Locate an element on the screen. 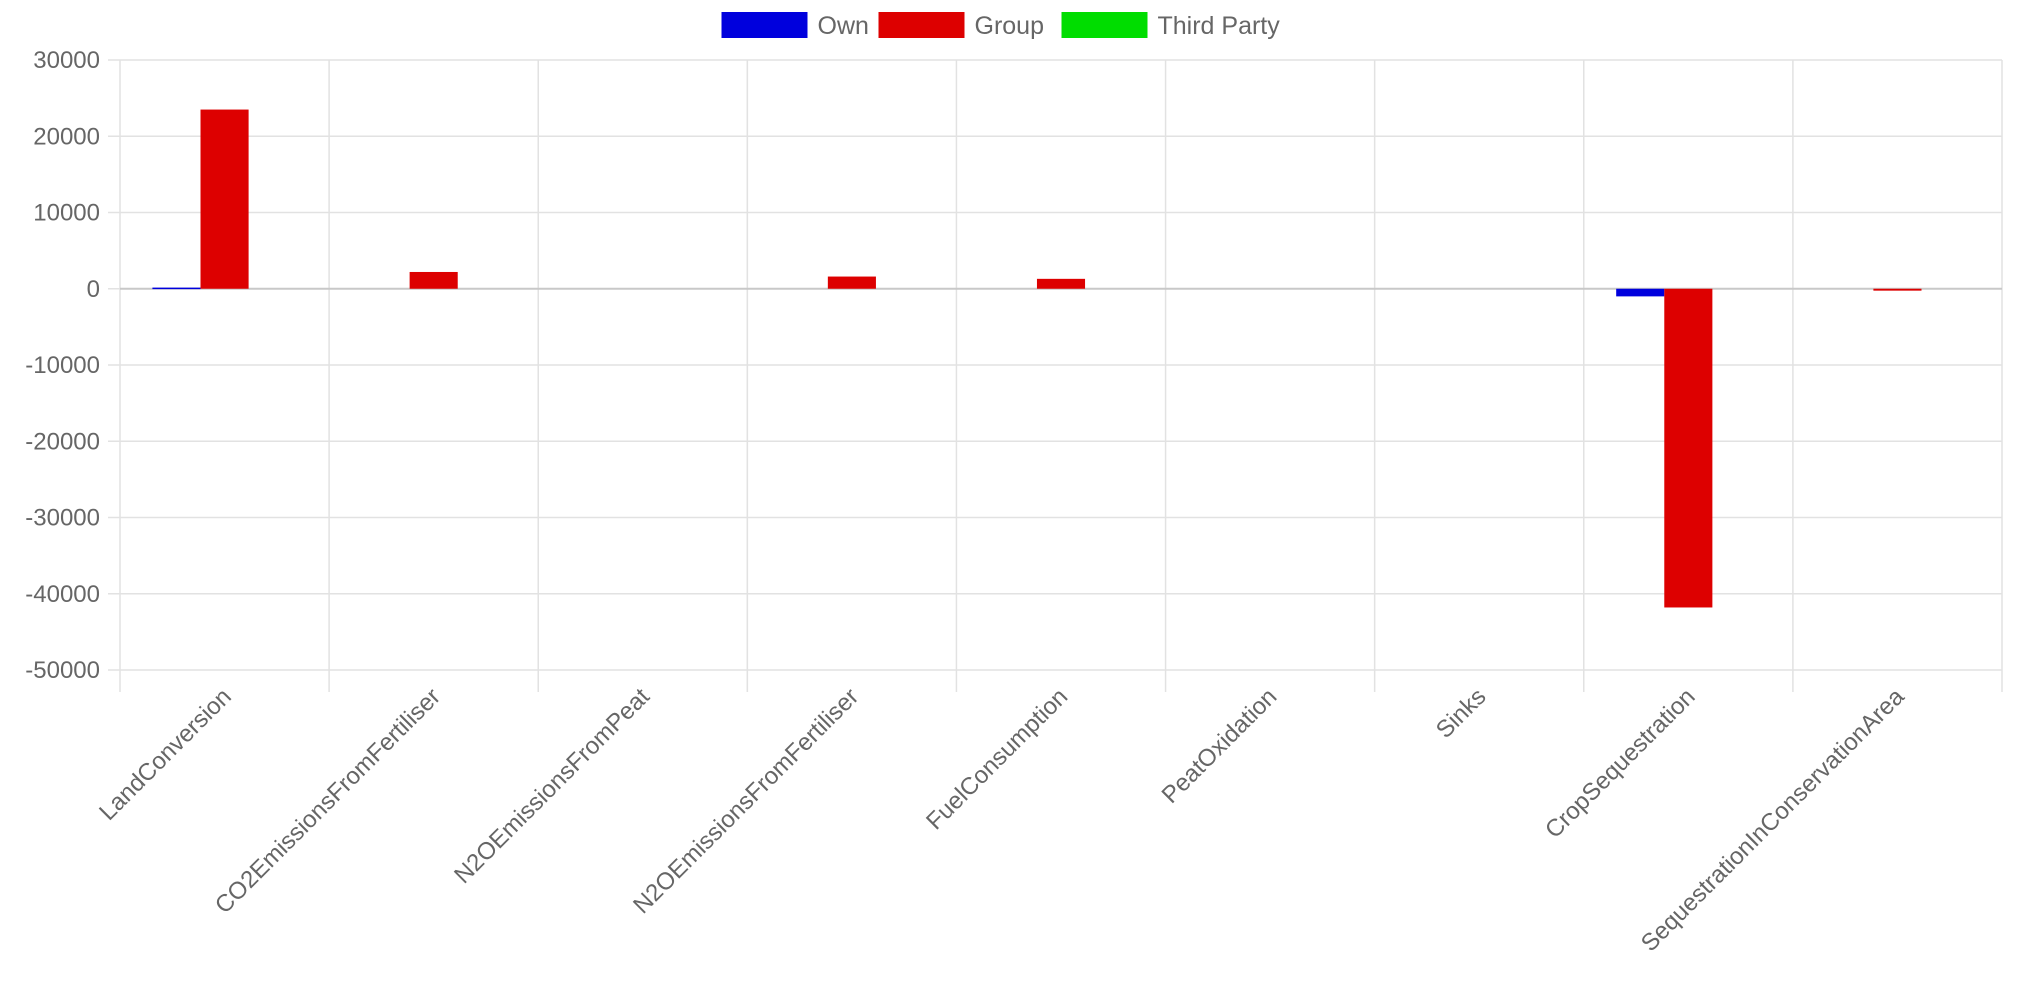 The height and width of the screenshot is (1001, 2022). y-tick-label: 20000 is located at coordinates (66, 136).